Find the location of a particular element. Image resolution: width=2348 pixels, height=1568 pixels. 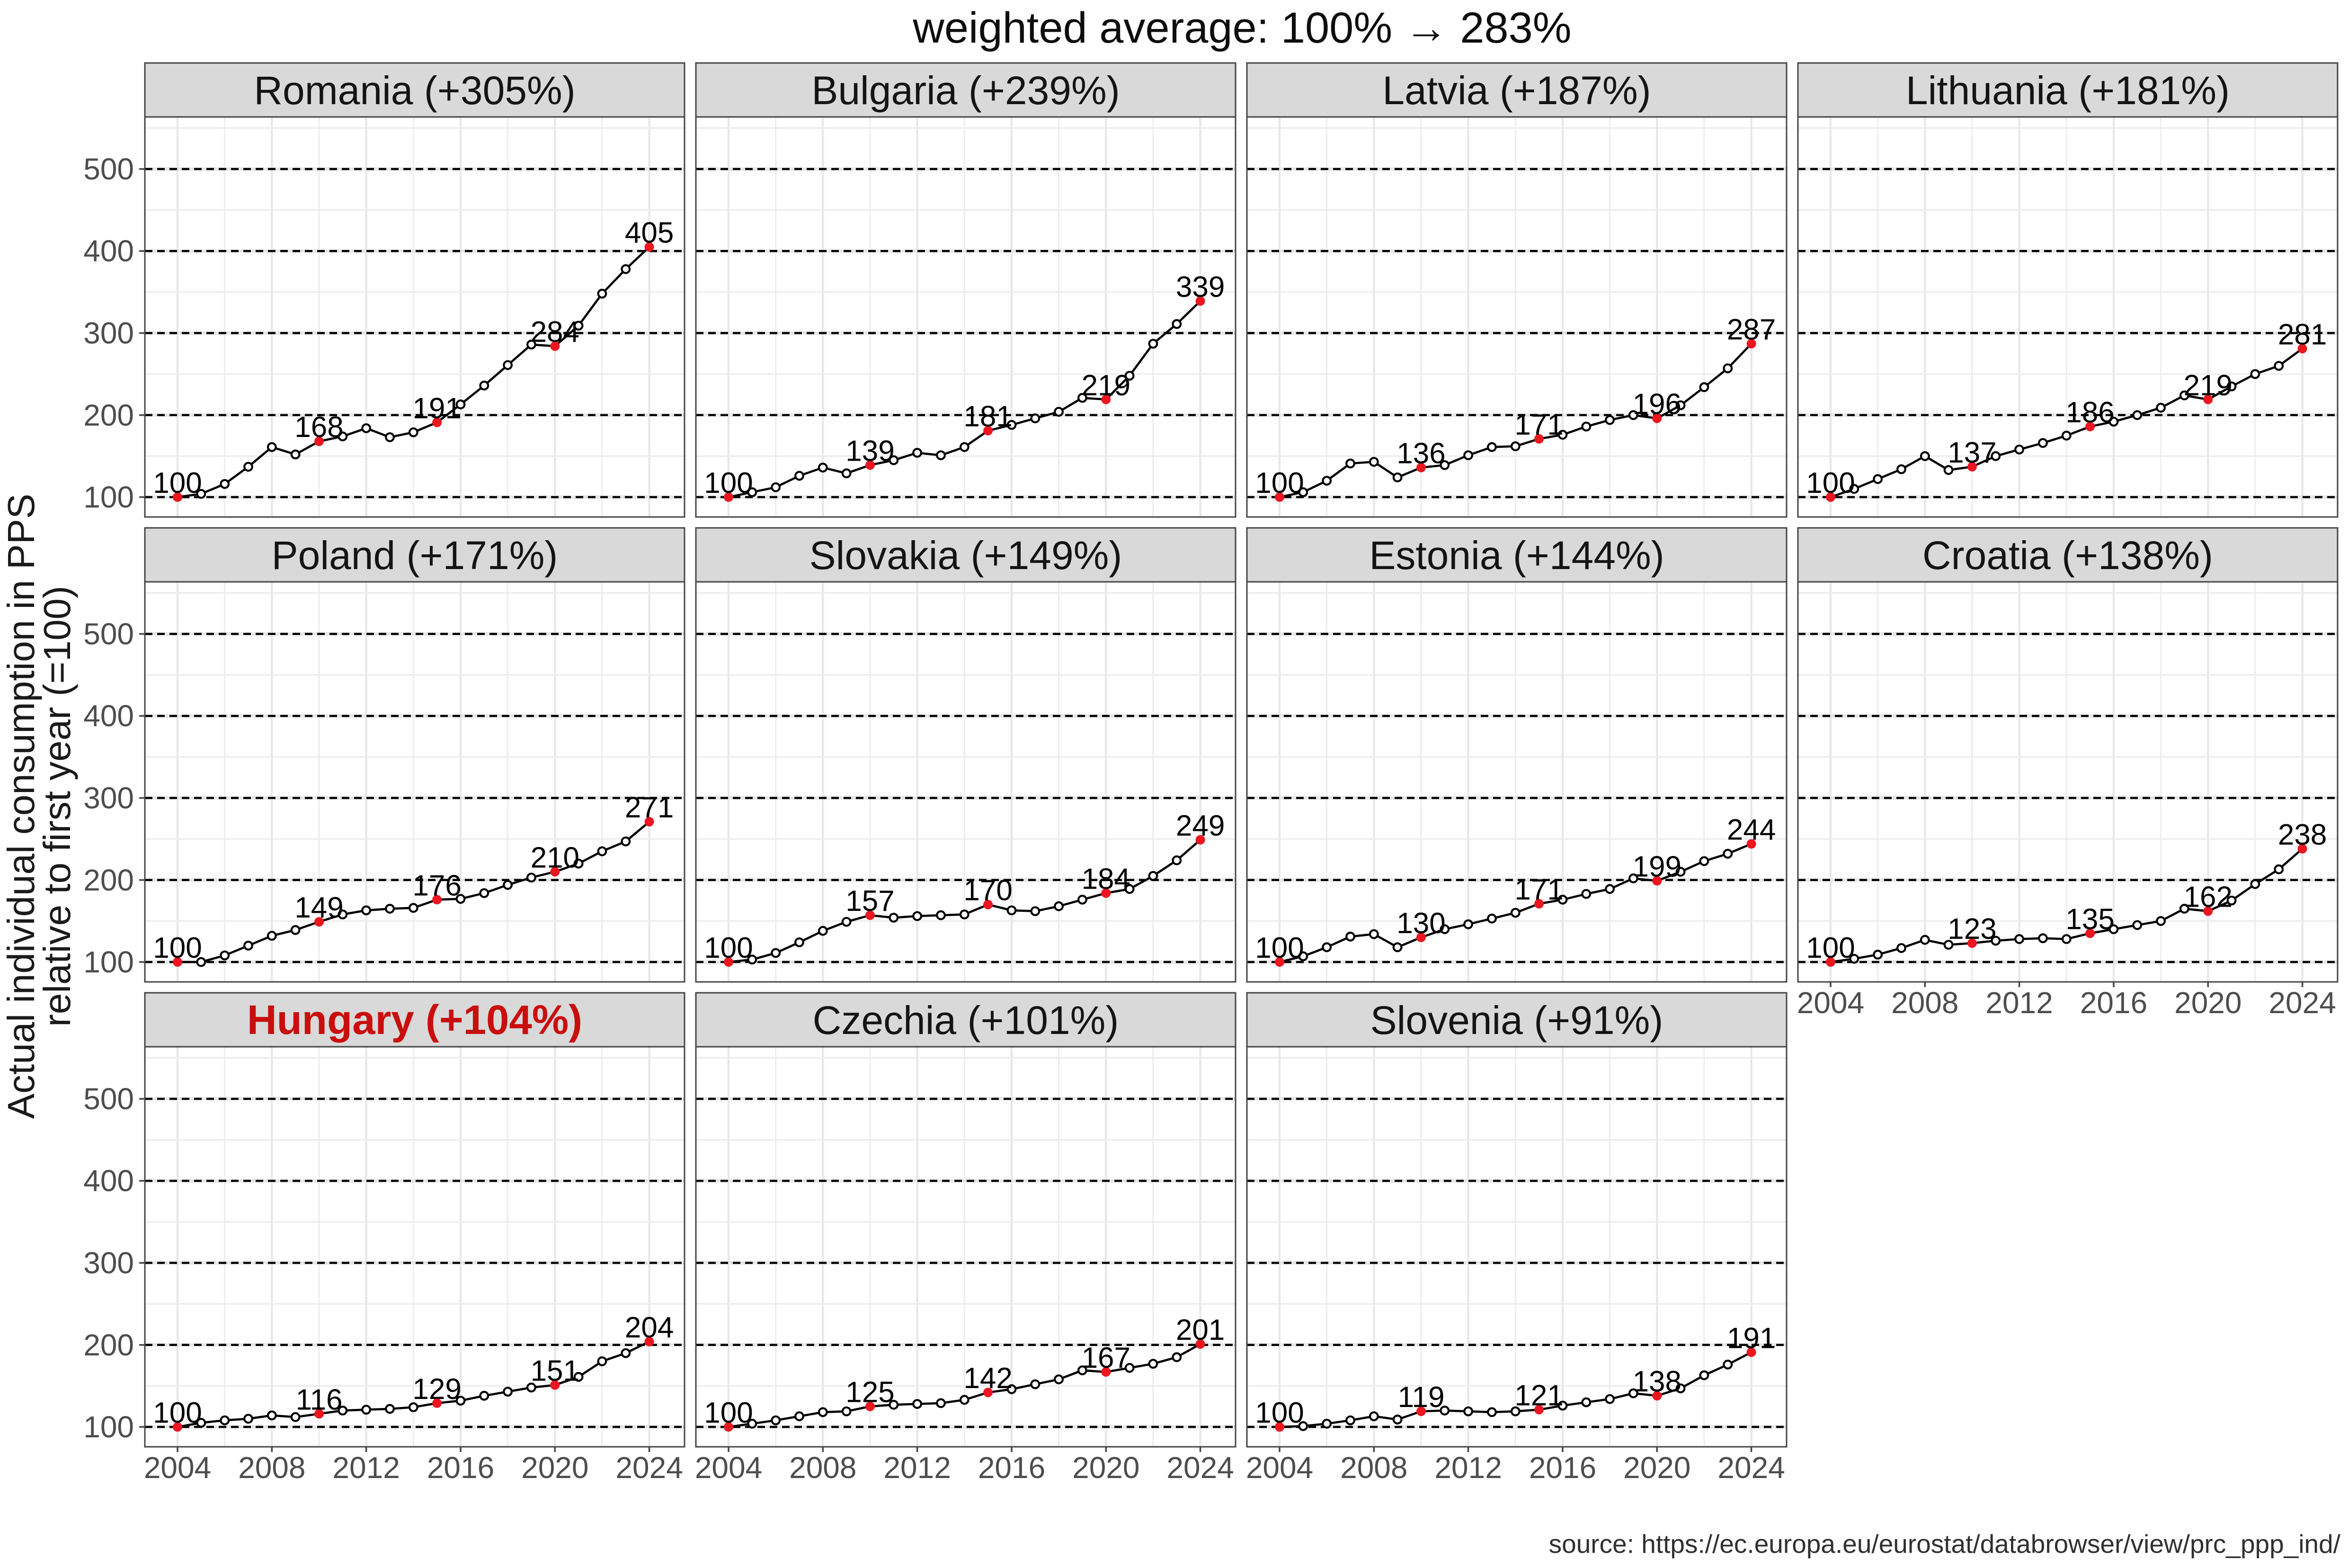

svg-text: 181 is located at coordinates (987, 417).